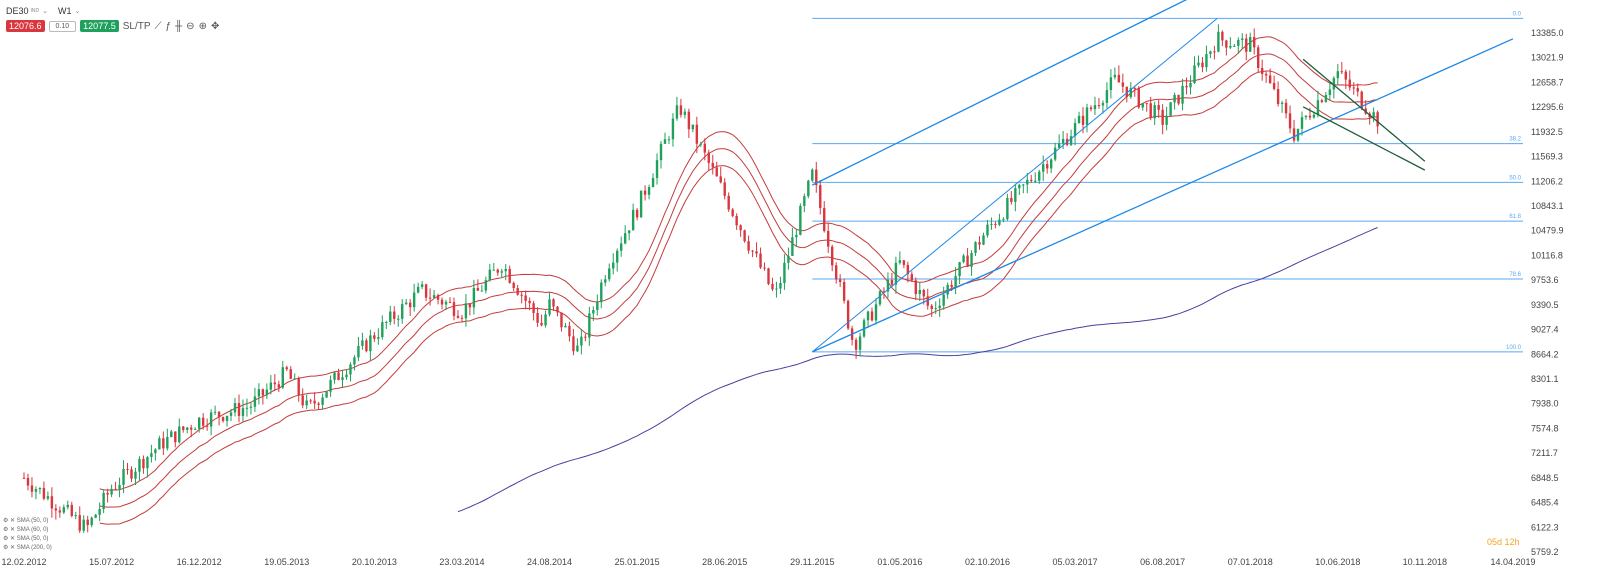 The width and height of the screenshot is (1600, 583). What do you see at coordinates (190, 26) in the screenshot?
I see `zoom-out-icon: ⊖` at bounding box center [190, 26].